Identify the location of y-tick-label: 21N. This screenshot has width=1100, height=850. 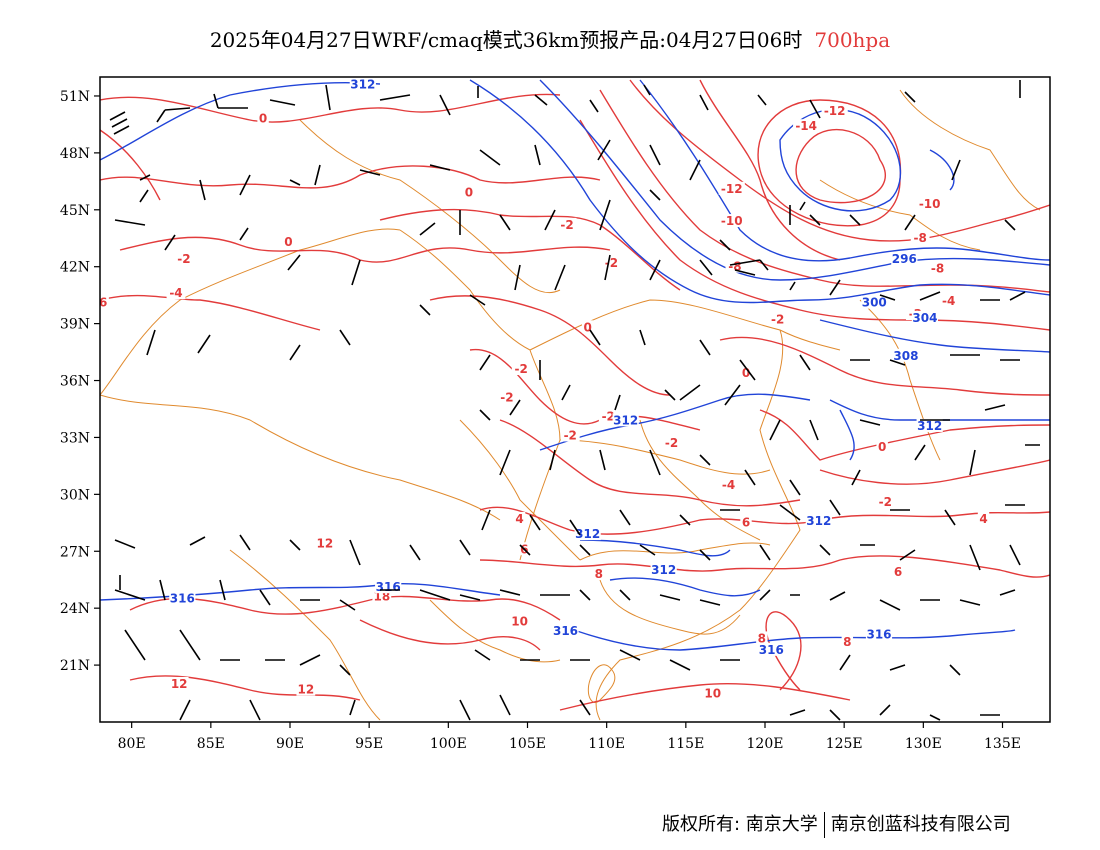
(75, 666).